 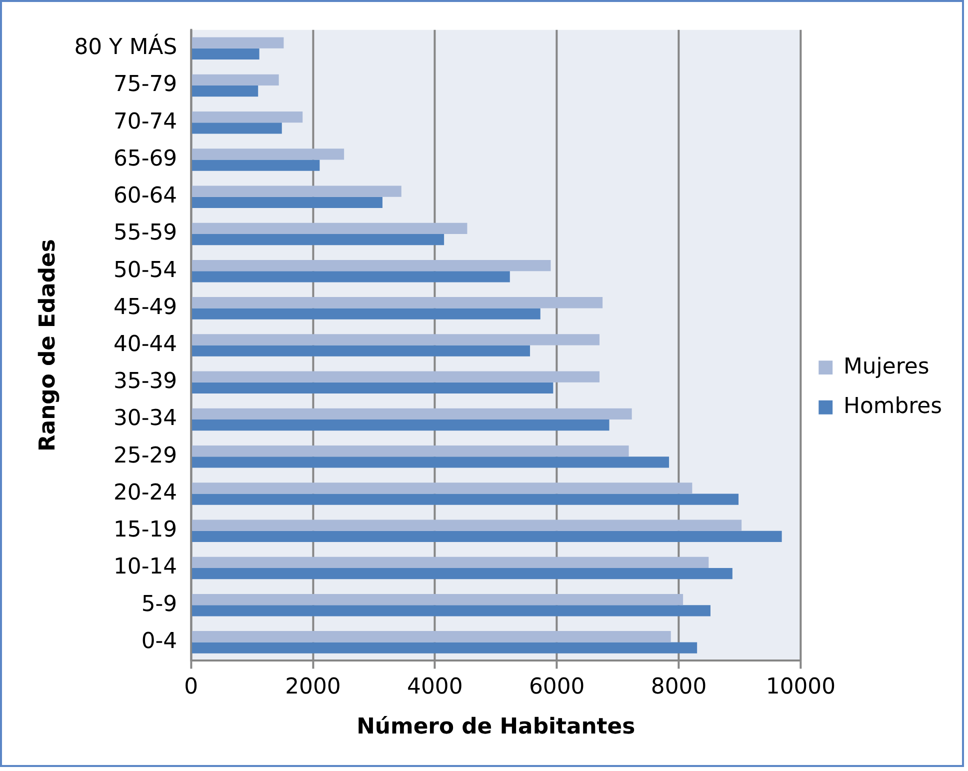 What do you see at coordinates (191, 687) in the screenshot?
I see `x-tick-label: 0` at bounding box center [191, 687].